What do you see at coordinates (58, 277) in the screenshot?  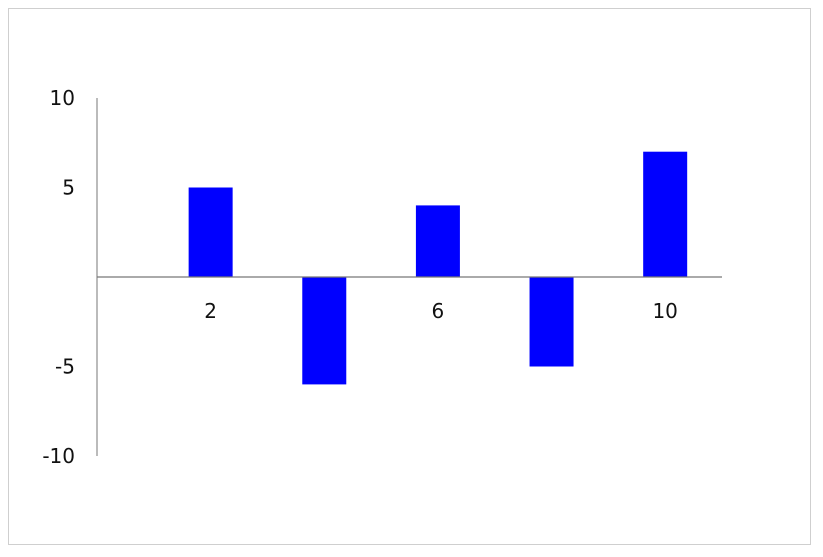 I see `y-tick-labels: 10 5 -5 -10` at bounding box center [58, 277].